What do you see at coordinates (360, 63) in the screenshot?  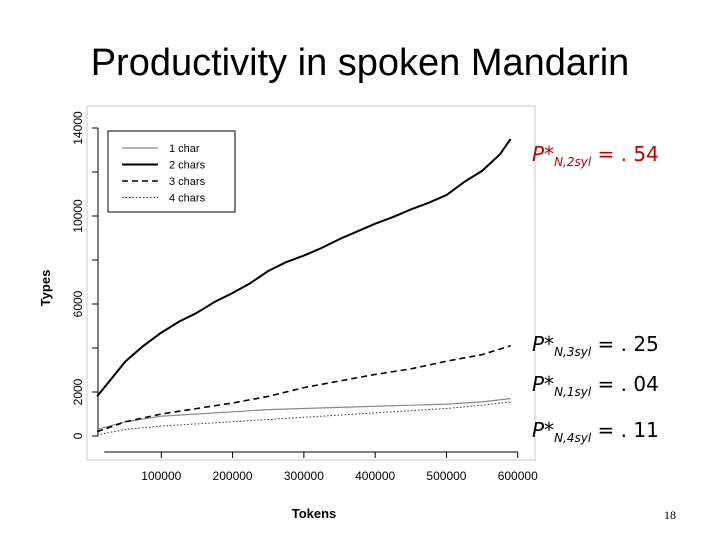 I see `slide-title: Productivity in spoken Mandarin` at bounding box center [360, 63].